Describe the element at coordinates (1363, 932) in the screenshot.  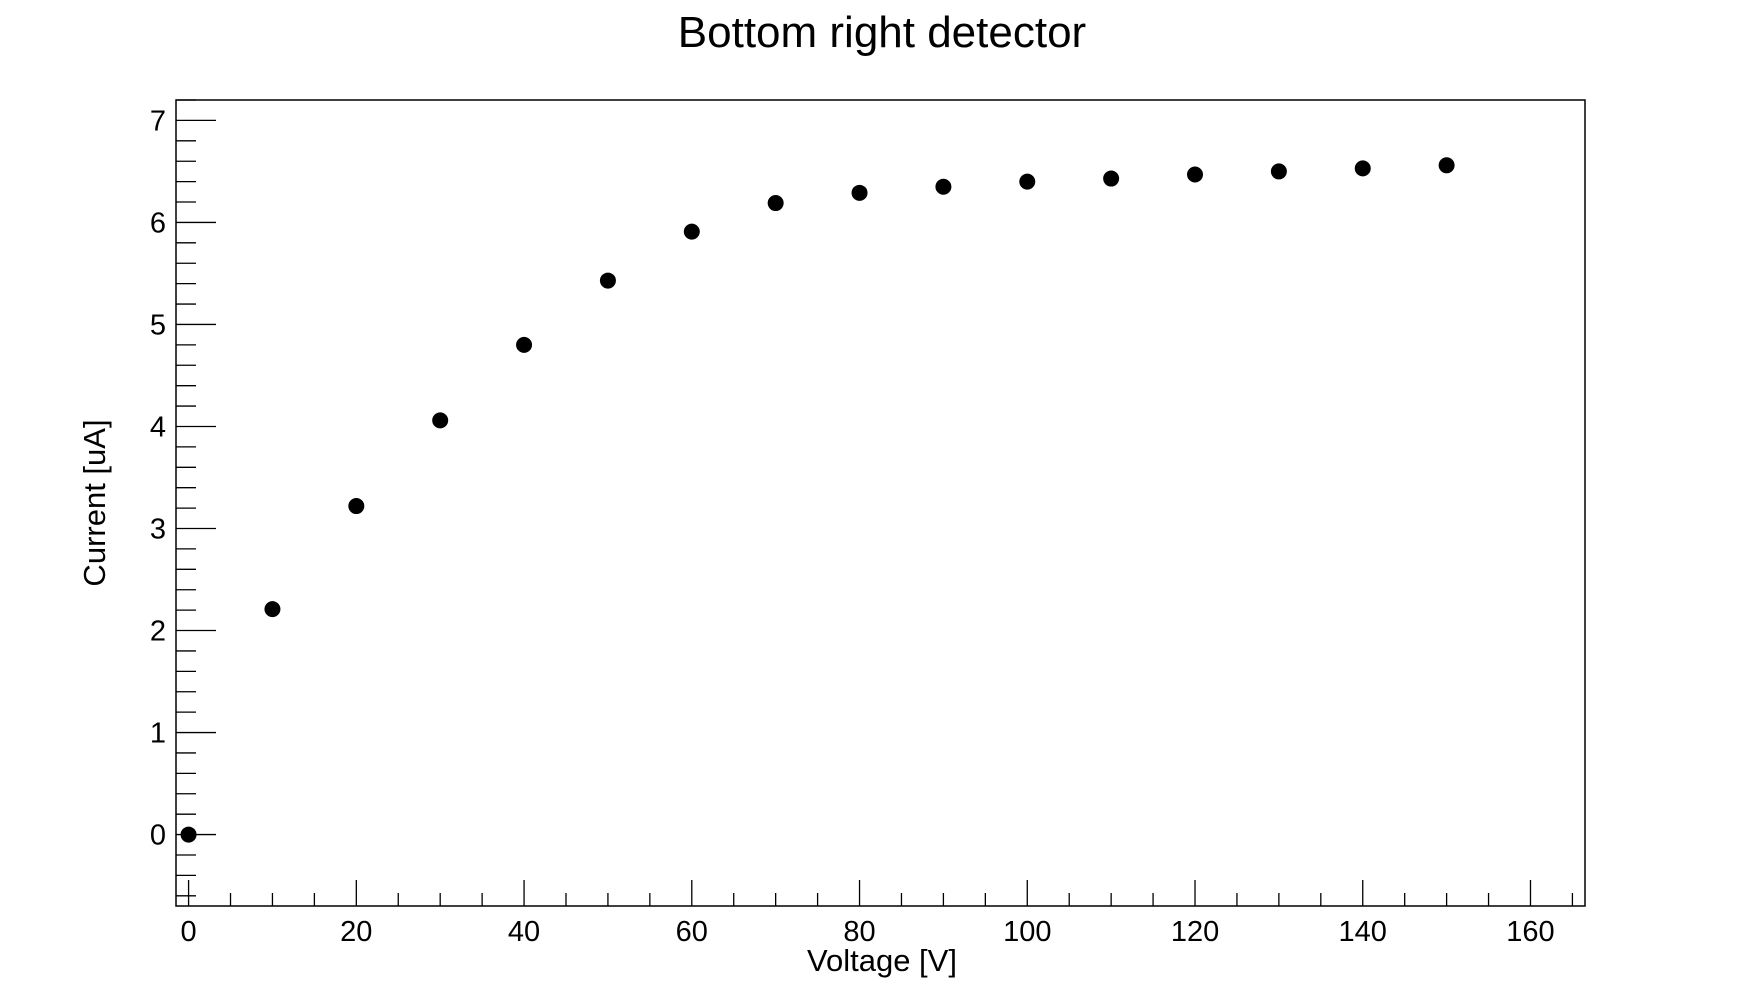
I see `x-tick-label: 140` at that location.